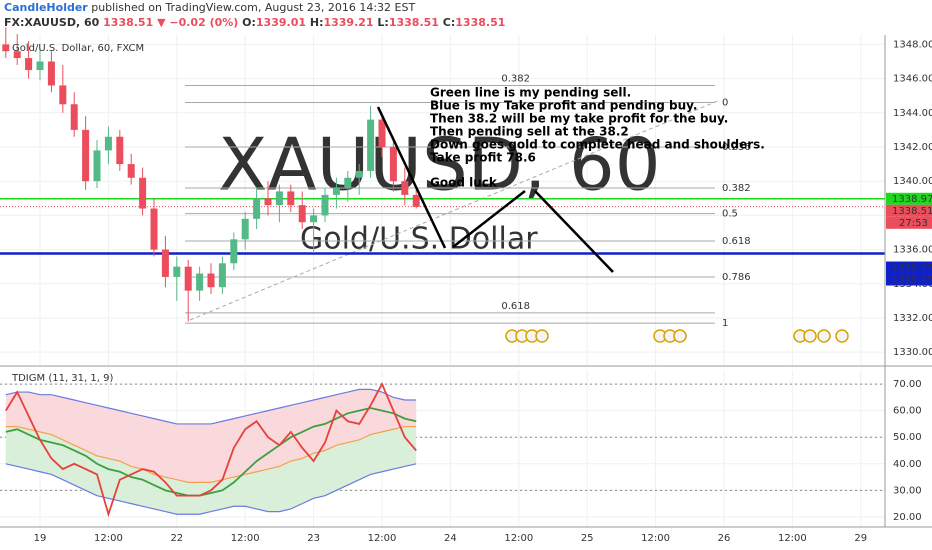  Describe the element at coordinates (449, 22) in the screenshot. I see `ohlc-3-key: C:` at that location.